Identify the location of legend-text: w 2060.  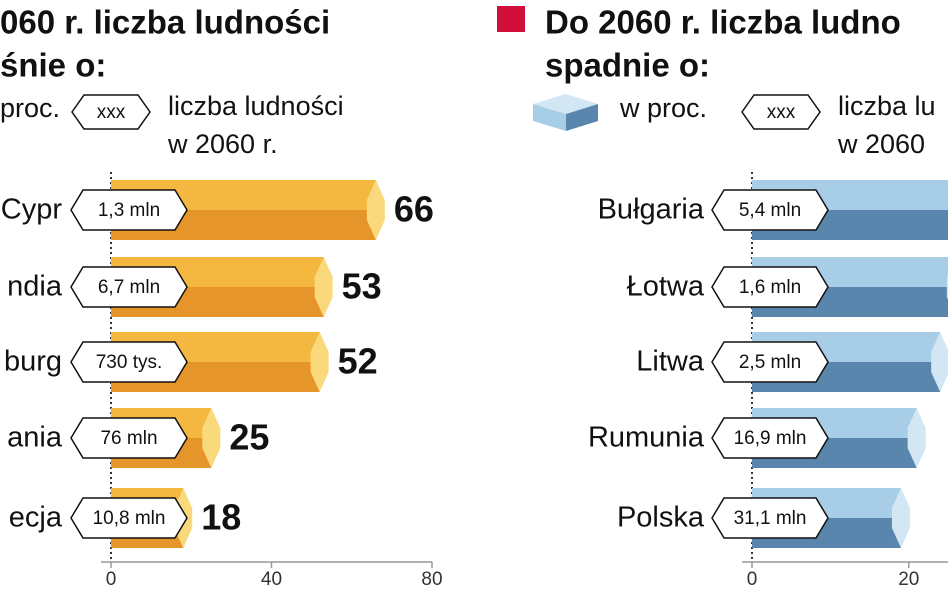
(881, 144).